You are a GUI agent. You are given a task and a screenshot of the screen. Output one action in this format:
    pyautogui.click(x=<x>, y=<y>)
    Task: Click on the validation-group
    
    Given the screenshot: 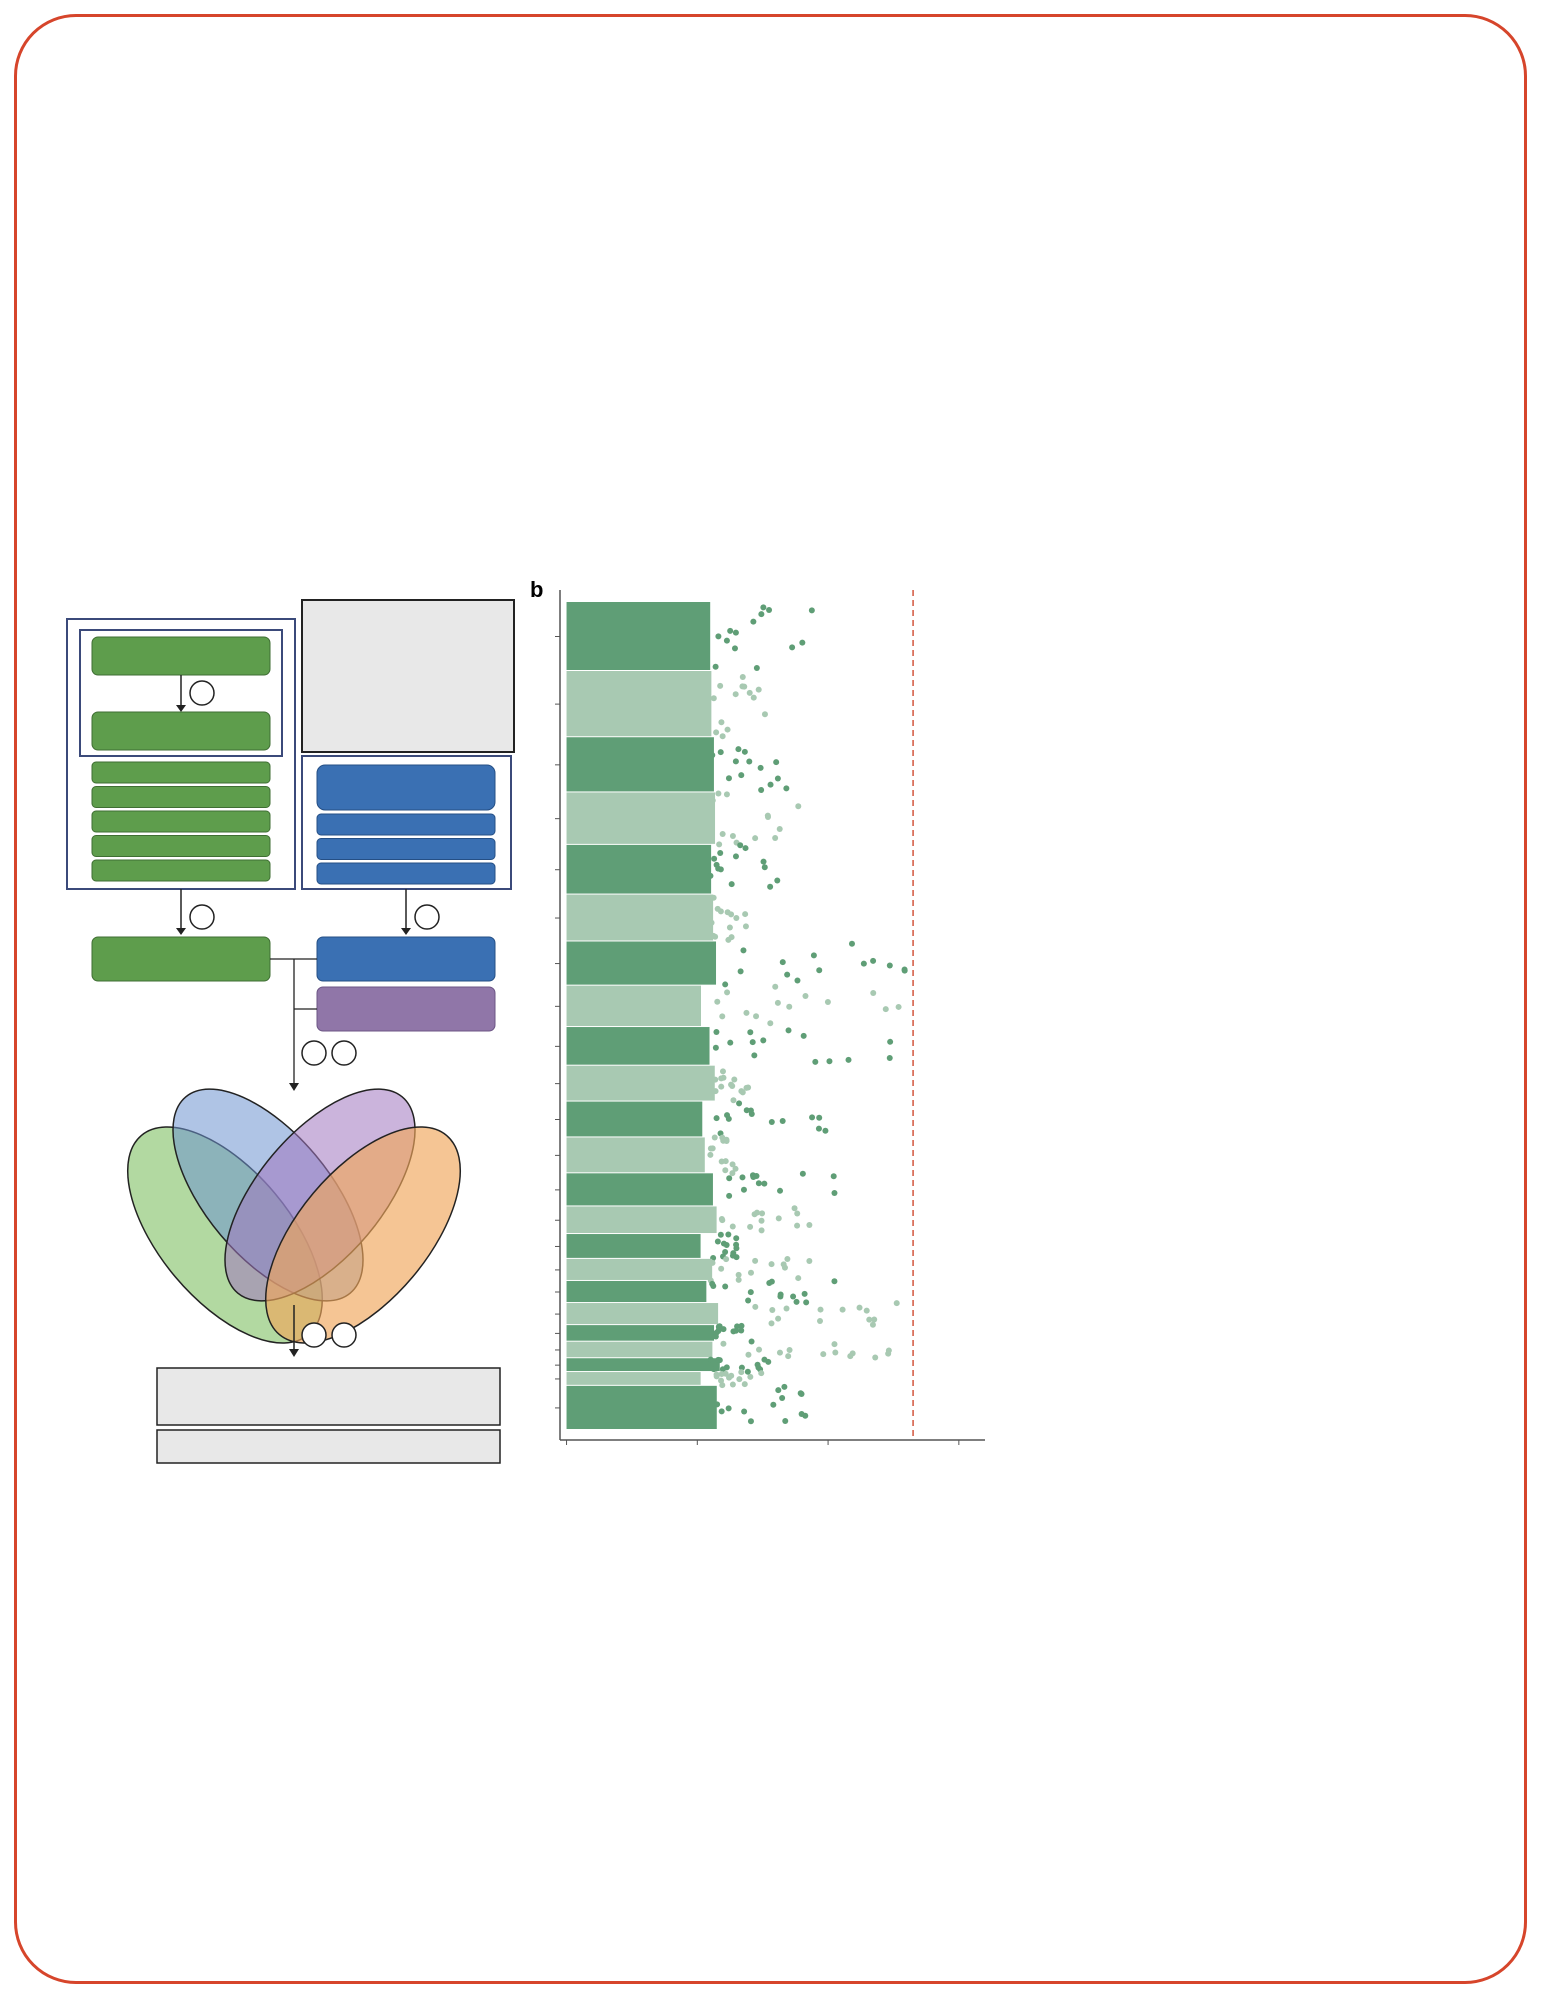 What is the action you would take?
    pyautogui.click(x=181, y=693)
    